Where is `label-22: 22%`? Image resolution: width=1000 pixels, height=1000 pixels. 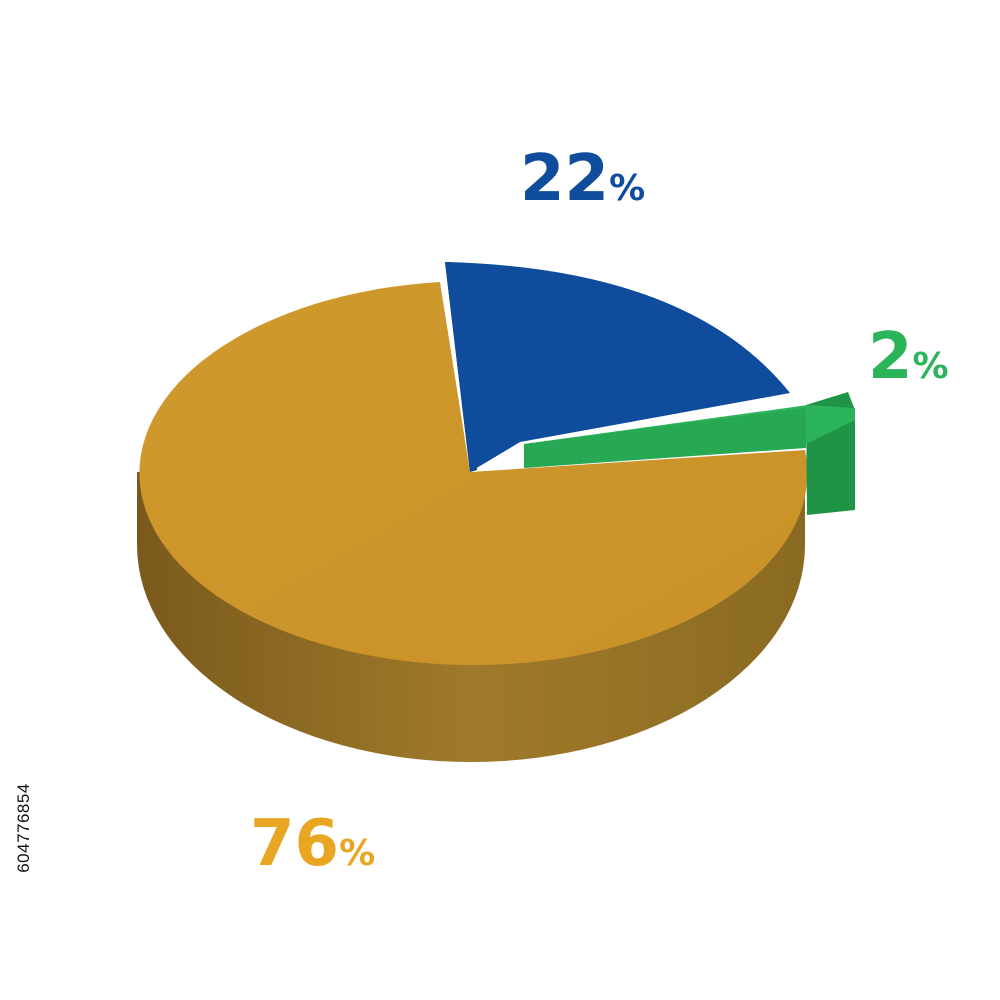 label-22: 22% is located at coordinates (582, 179).